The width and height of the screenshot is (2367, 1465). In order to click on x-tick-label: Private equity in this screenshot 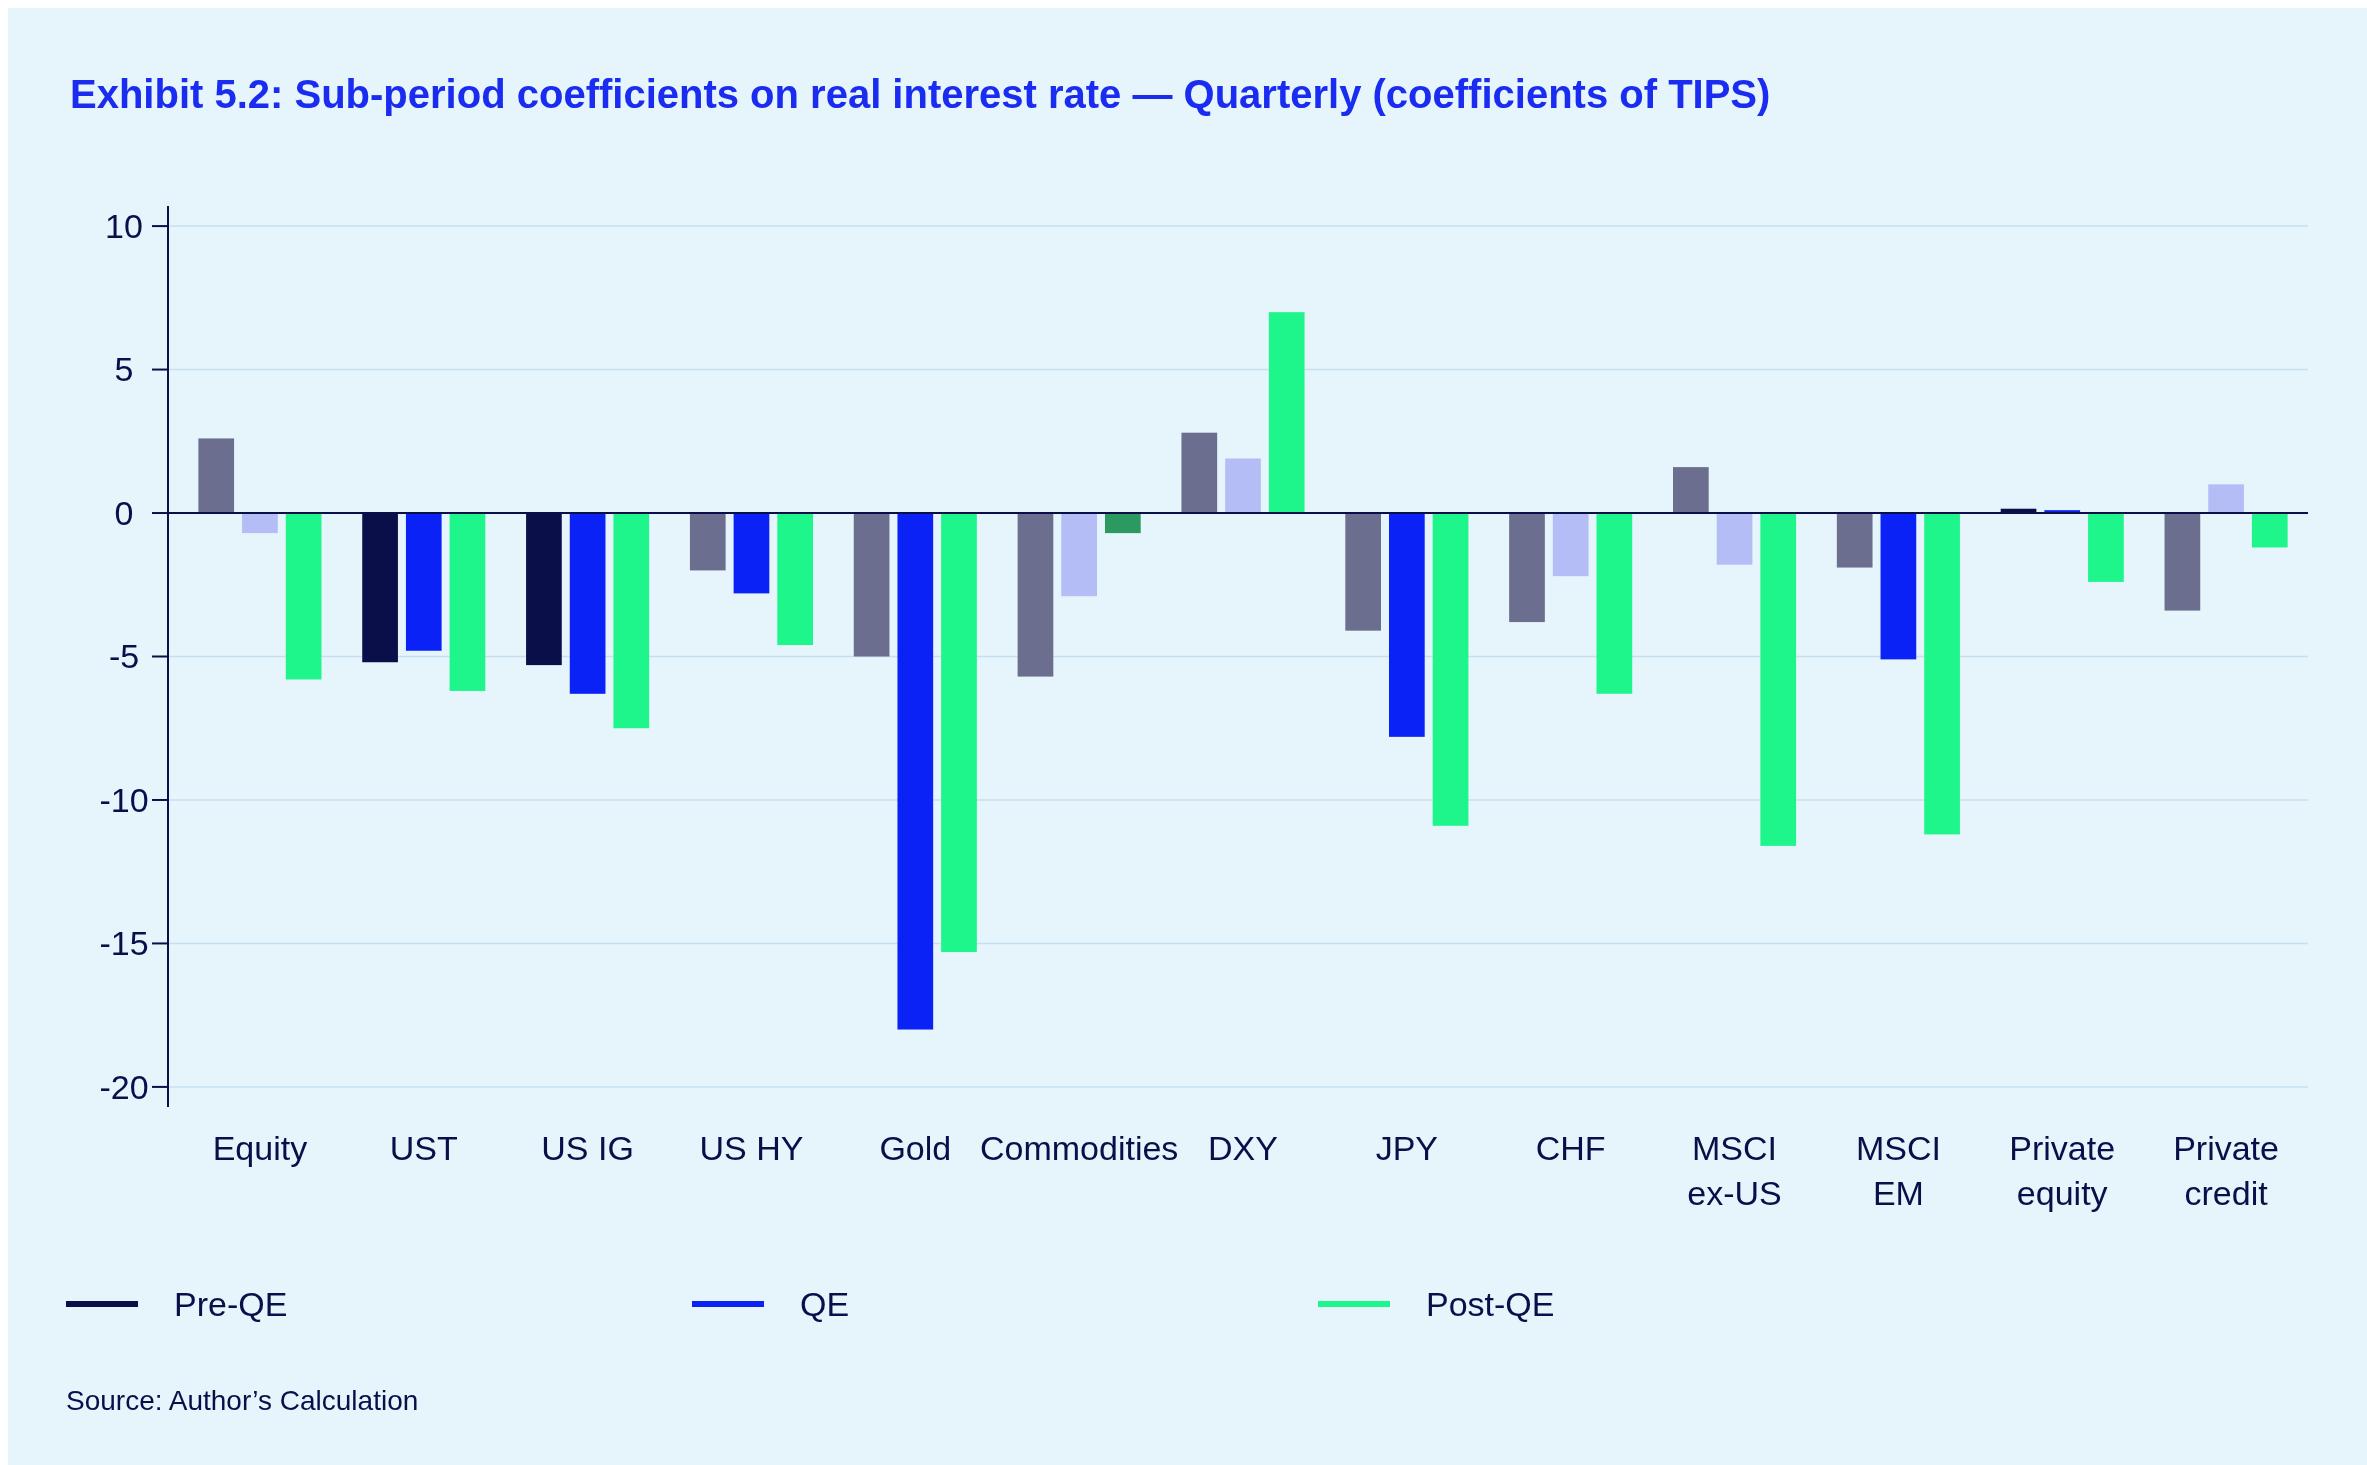, I will do `click(2062, 1170)`.